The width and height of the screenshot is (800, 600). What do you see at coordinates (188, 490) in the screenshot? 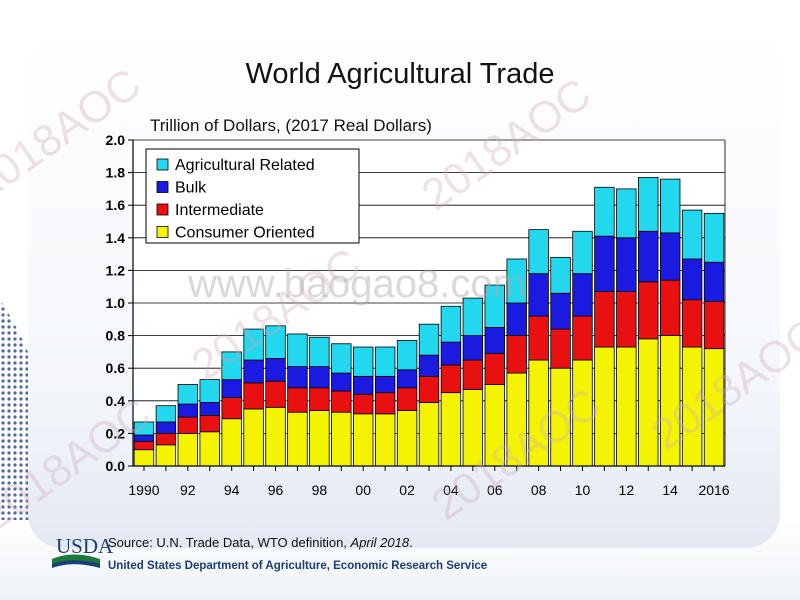
I see `x-tick-label: 92` at bounding box center [188, 490].